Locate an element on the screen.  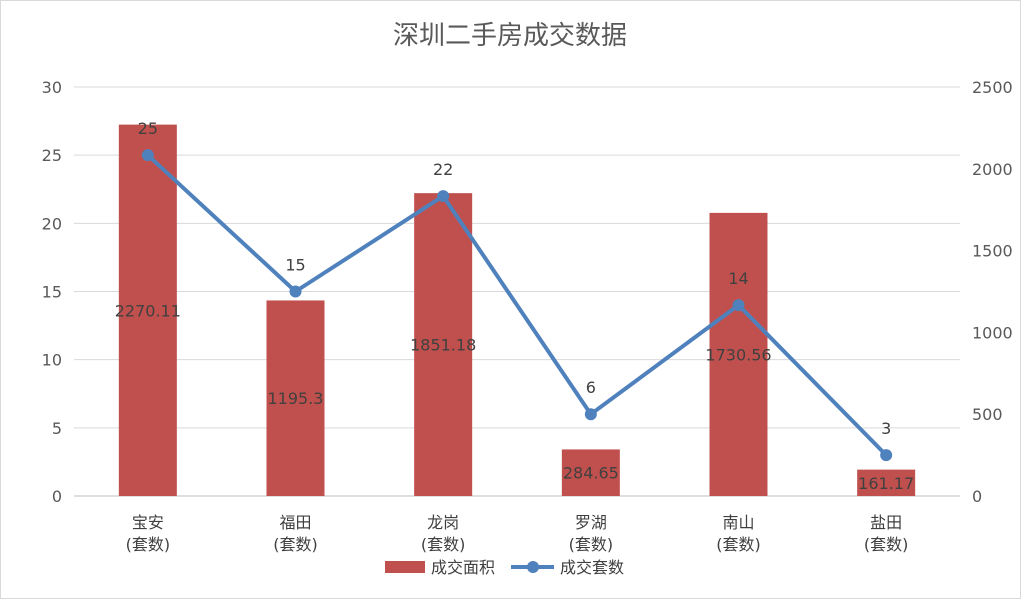
right-tick-label: 1000 is located at coordinates (992, 332).